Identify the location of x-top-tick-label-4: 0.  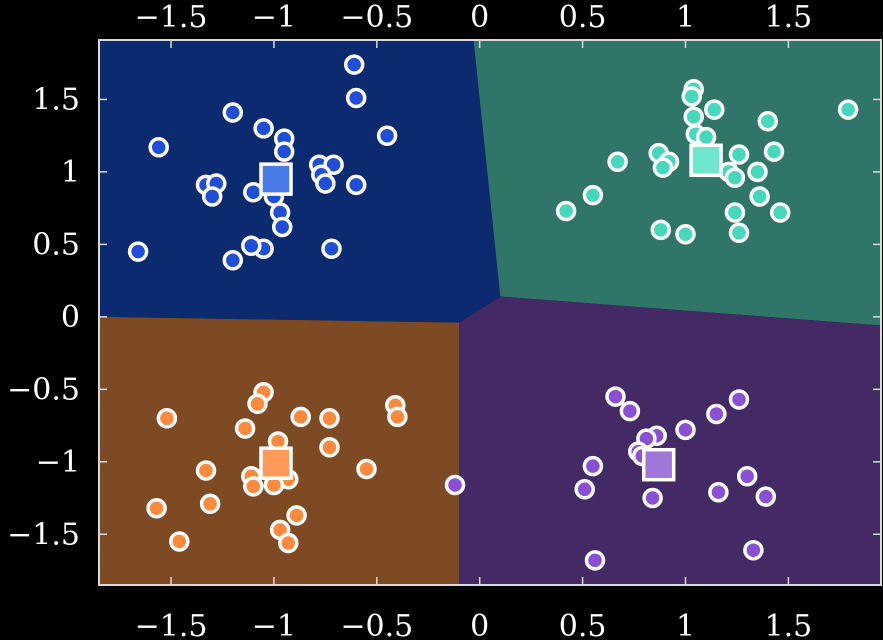
(479, 17).